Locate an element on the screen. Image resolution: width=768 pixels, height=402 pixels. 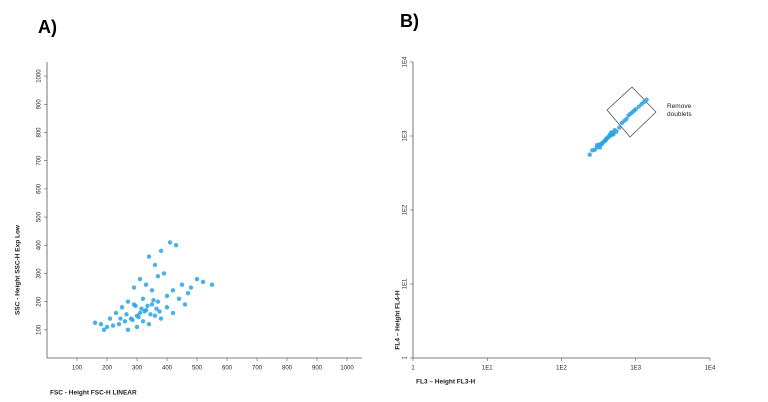
annotation-box: Remove doublets is located at coordinates (679, 110).